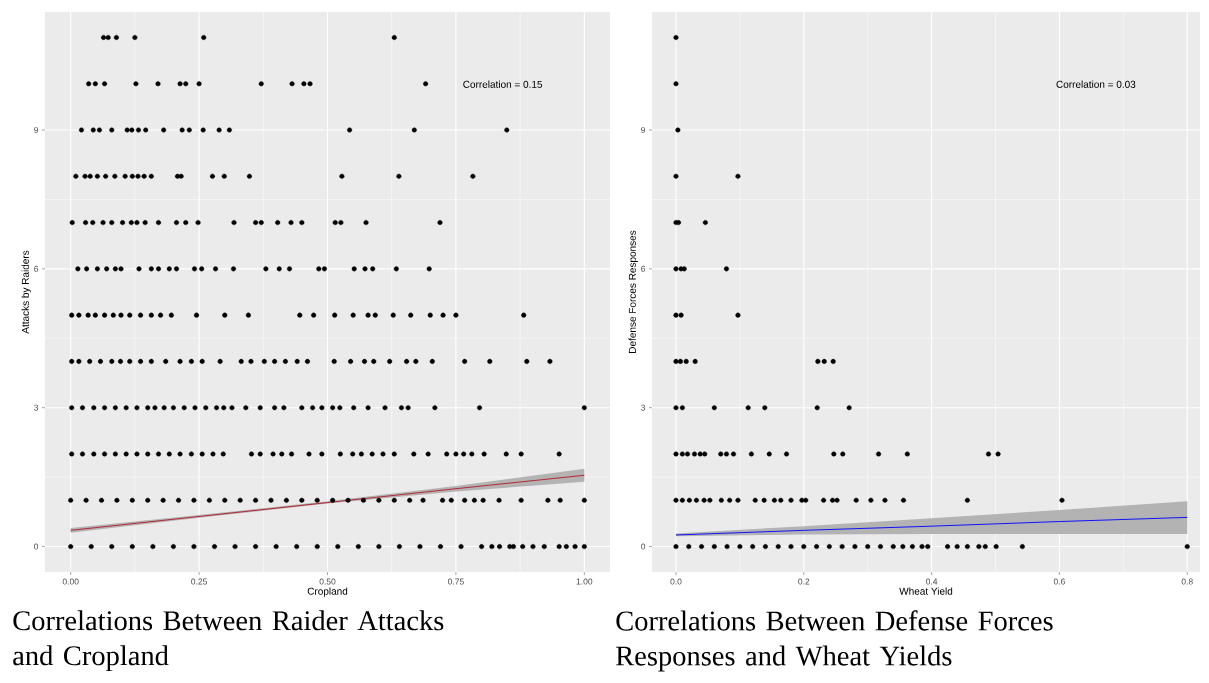 The height and width of the screenshot is (683, 1209). I want to click on x-tick-label: 0.25, so click(199, 581).